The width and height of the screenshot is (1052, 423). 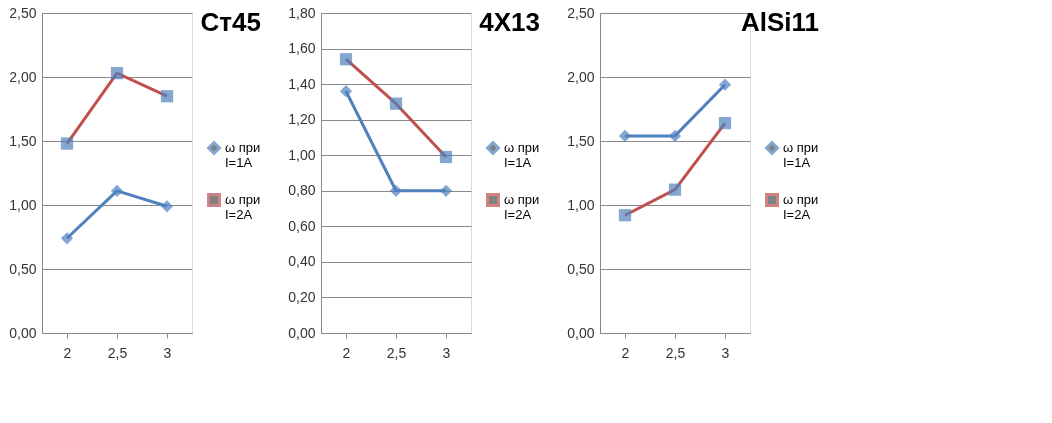 What do you see at coordinates (302, 119) in the screenshot?
I see `y-tick-label: 1,20` at bounding box center [302, 119].